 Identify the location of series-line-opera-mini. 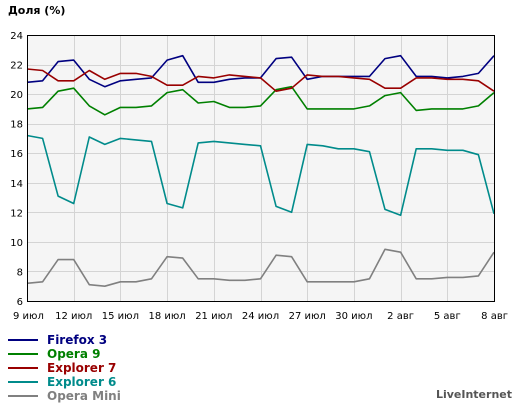
(260, 268).